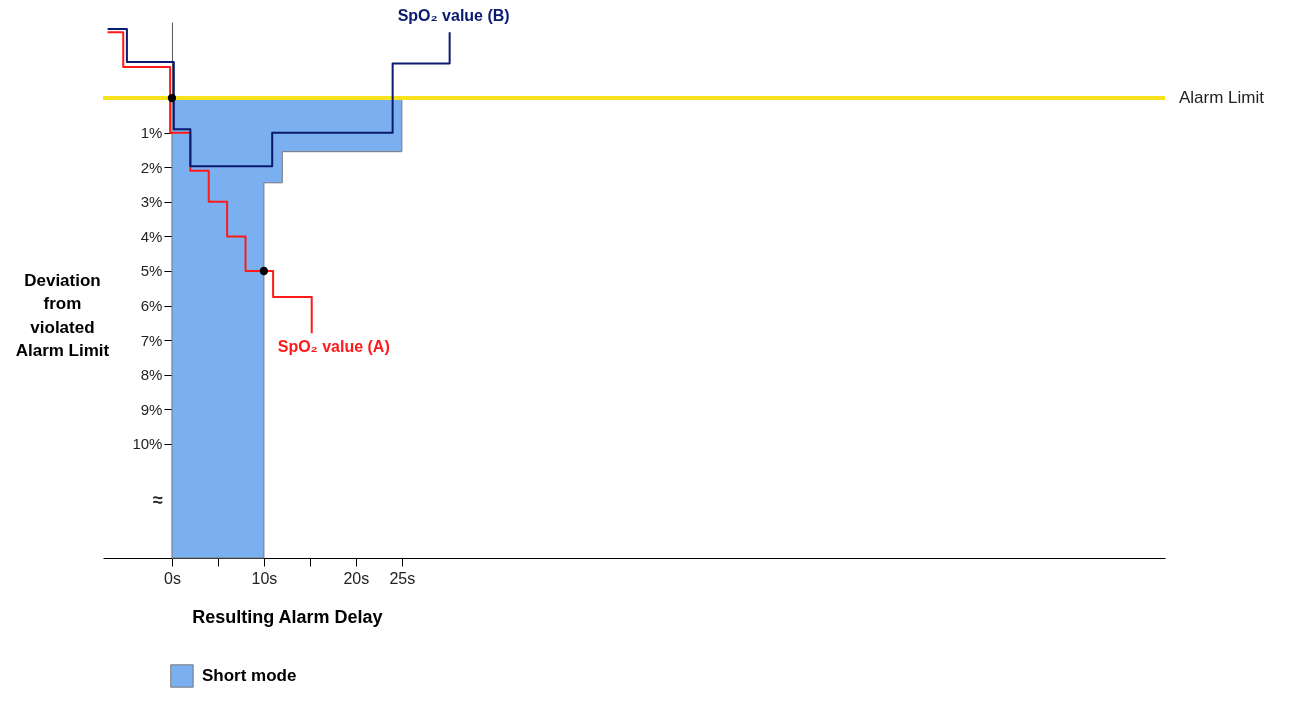 The image size is (1289, 709). What do you see at coordinates (151, 340) in the screenshot?
I see `y-tick-label: 7%` at bounding box center [151, 340].